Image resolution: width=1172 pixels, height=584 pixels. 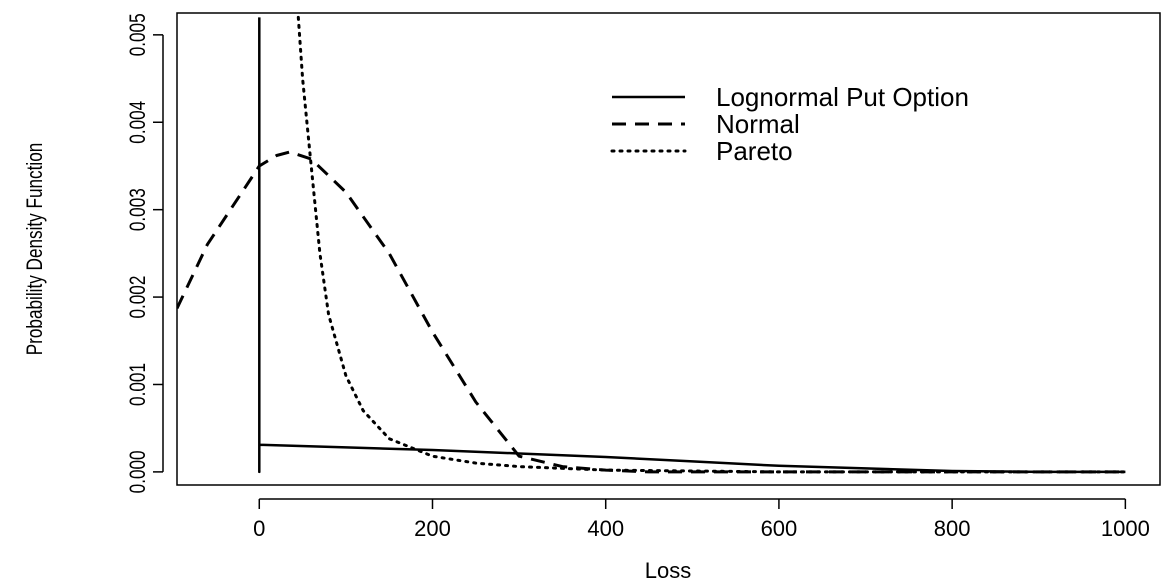 I want to click on x-tick-label: 600, so click(x=779, y=528).